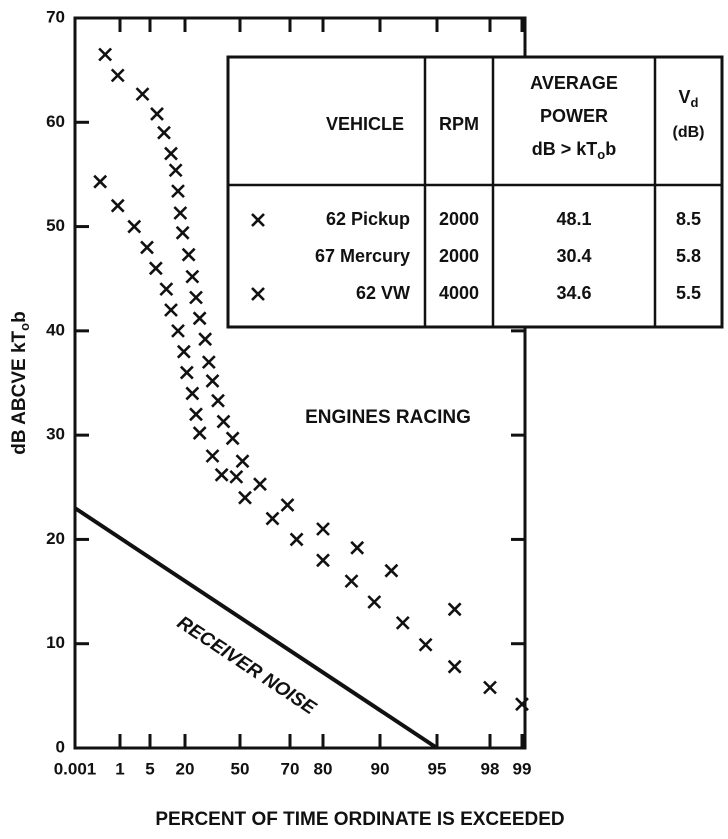 Image resolution: width=728 pixels, height=839 pixels. What do you see at coordinates (490, 768) in the screenshot?
I see `x-tick-label: 98` at bounding box center [490, 768].